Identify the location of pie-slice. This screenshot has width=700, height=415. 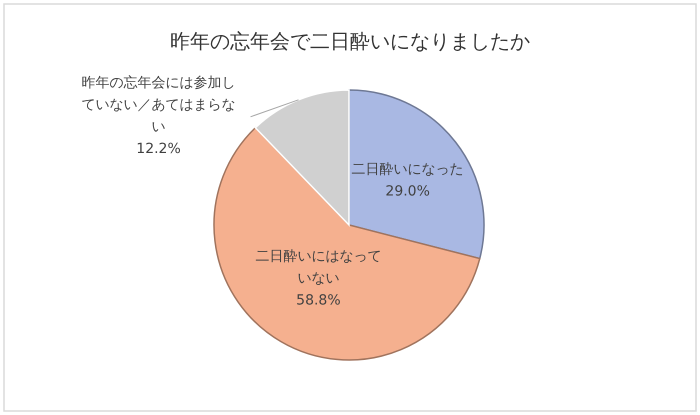
(302, 157).